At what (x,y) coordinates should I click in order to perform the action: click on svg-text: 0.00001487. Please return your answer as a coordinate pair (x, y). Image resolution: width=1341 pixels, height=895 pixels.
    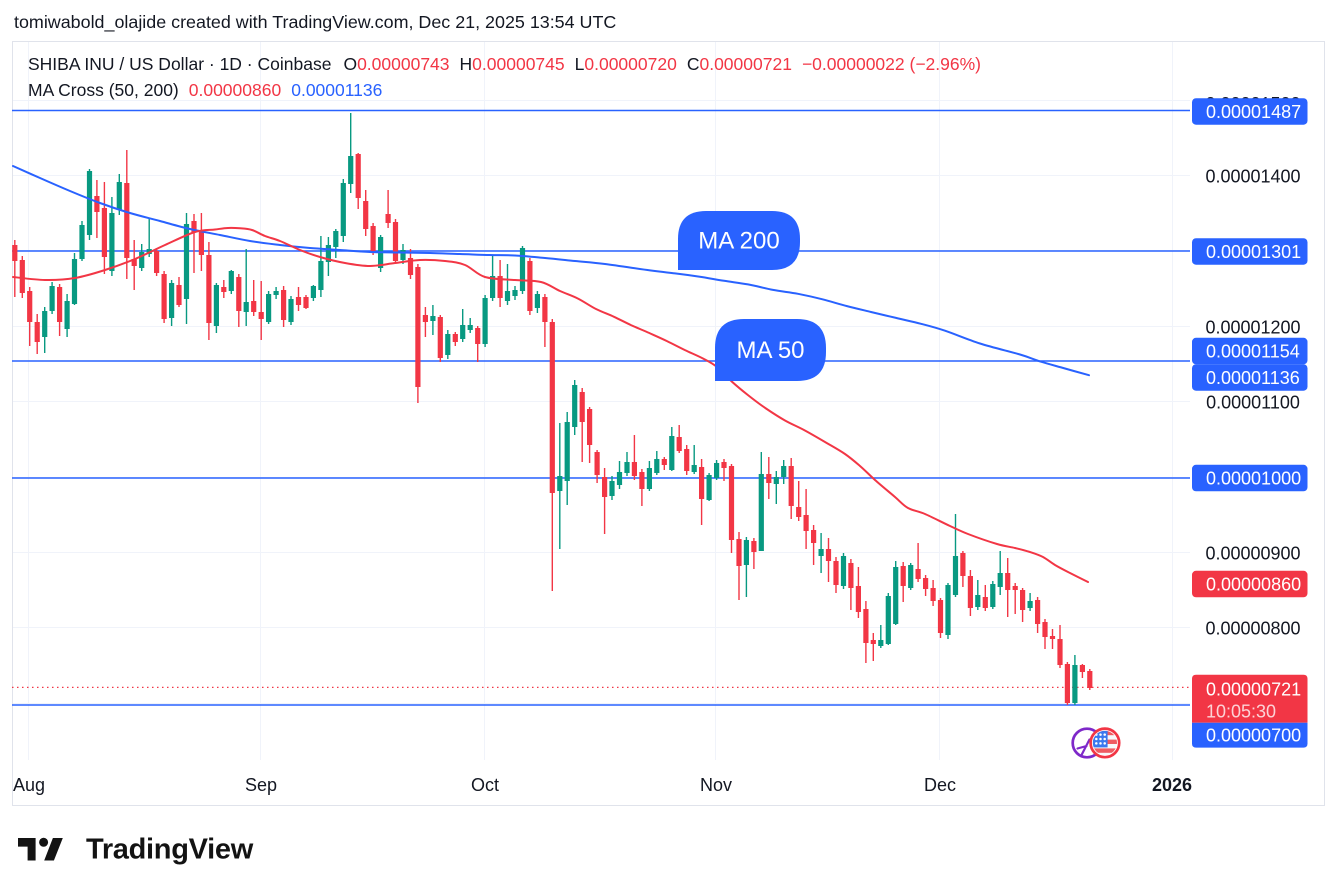
    Looking at the image, I should click on (1253, 112).